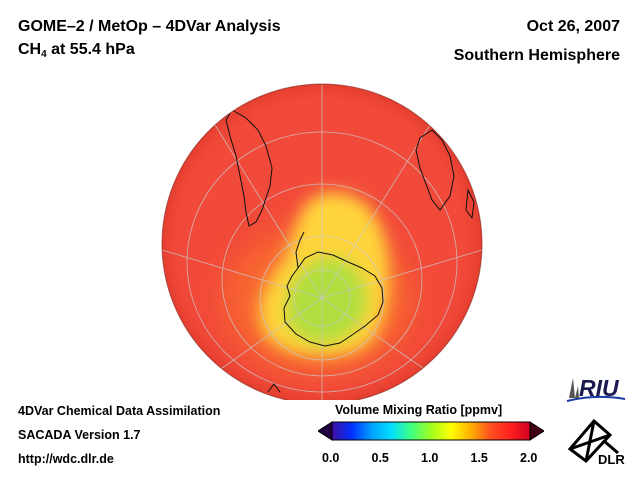 The image size is (640, 480). Describe the element at coordinates (419, 410) in the screenshot. I see `colorbar-title: Volume Mixing Ratio [ppmv]` at that location.